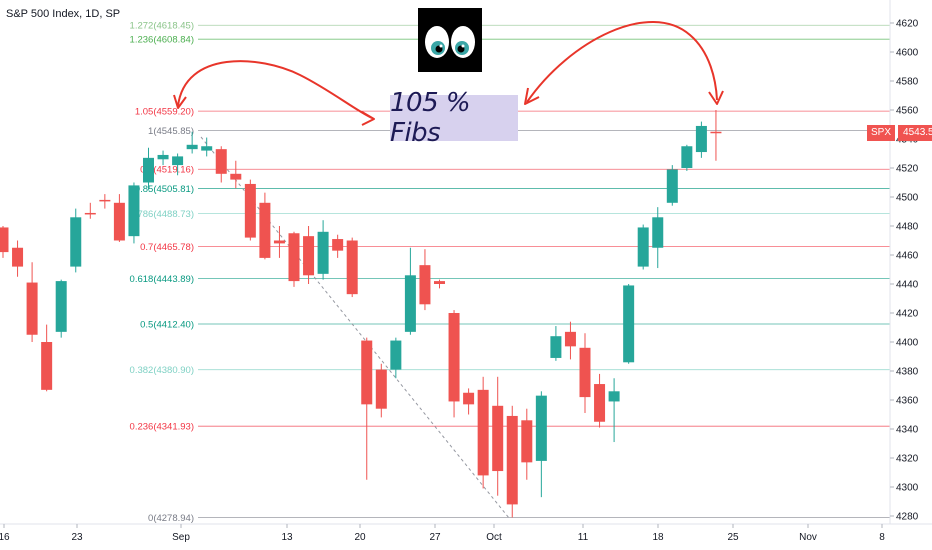 The height and width of the screenshot is (550, 932). What do you see at coordinates (167, 170) in the screenshot?
I see `fib-label: 0.9(4519.16)` at bounding box center [167, 170].